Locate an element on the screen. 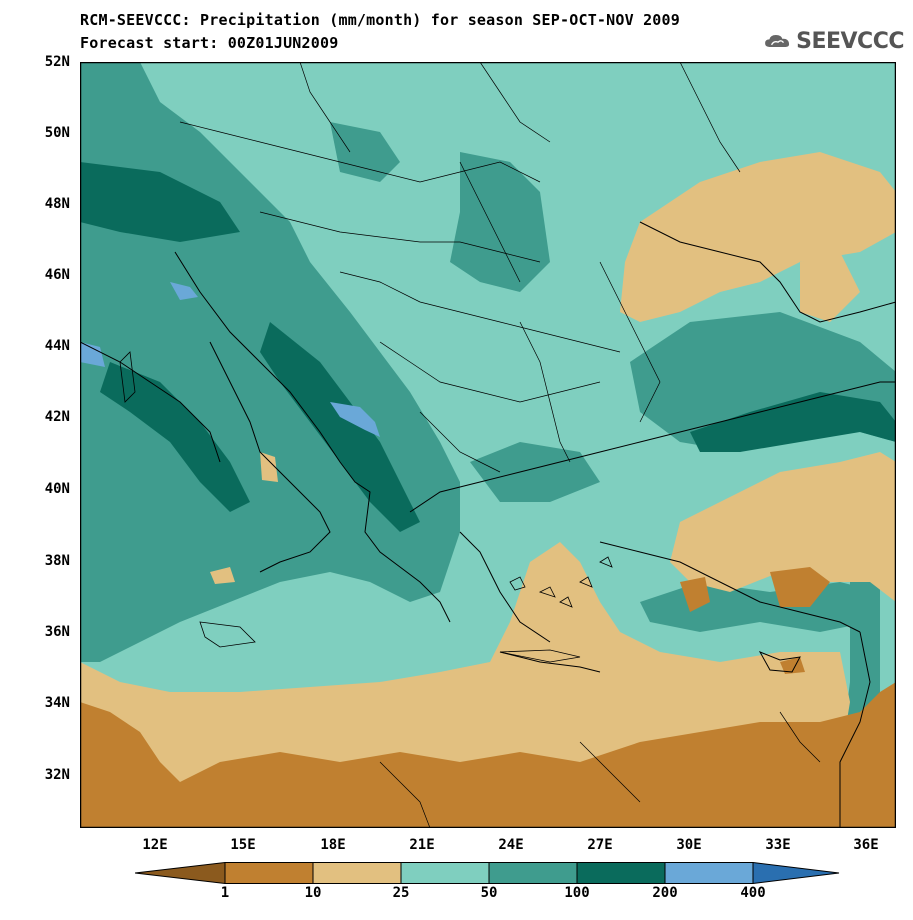  colorbar is located at coordinates (487, 873).